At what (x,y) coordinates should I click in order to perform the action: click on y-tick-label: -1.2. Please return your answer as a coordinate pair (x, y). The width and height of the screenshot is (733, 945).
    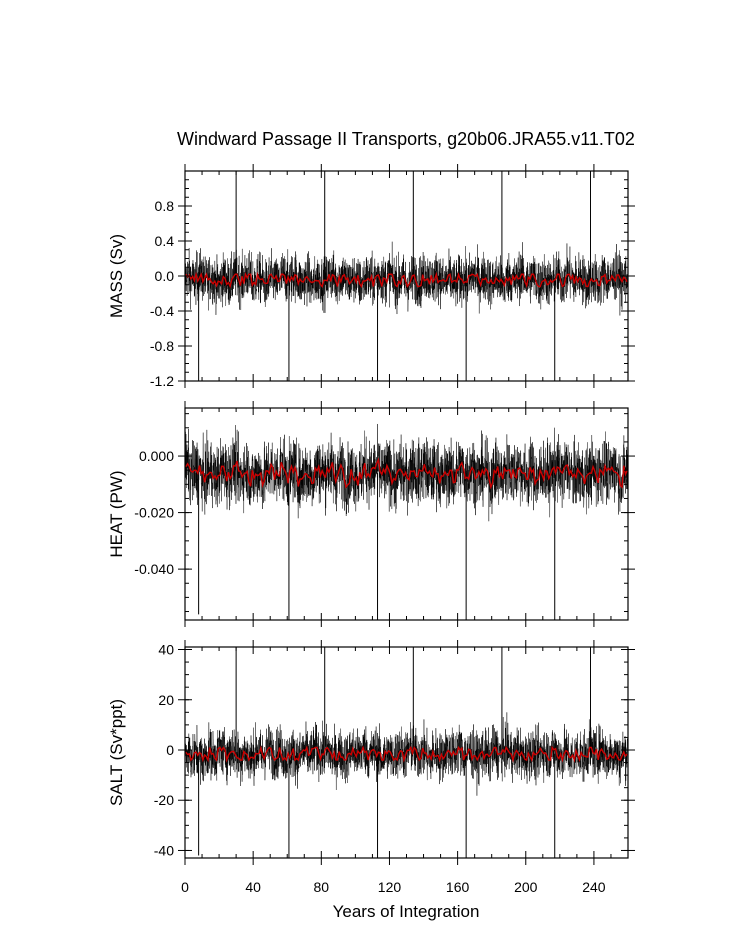
    Looking at the image, I should click on (162, 381).